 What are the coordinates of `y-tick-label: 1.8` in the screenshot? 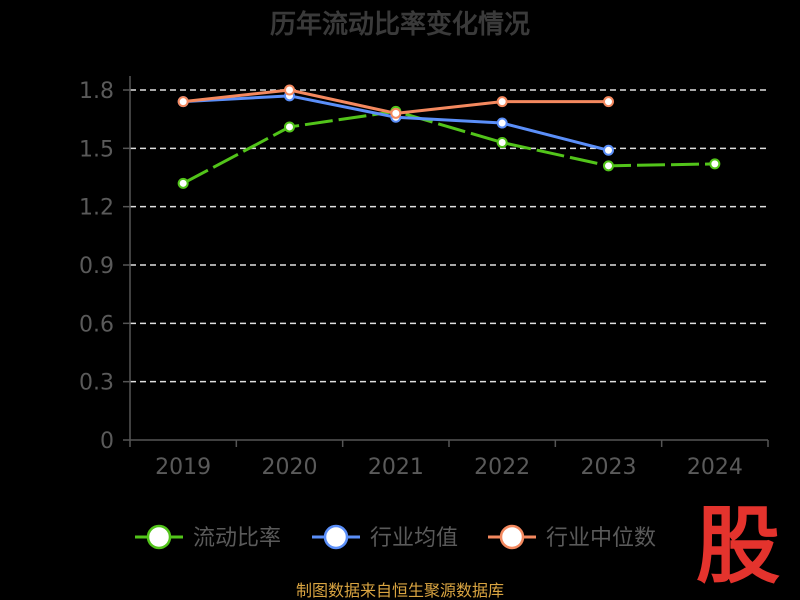 It's located at (96, 91).